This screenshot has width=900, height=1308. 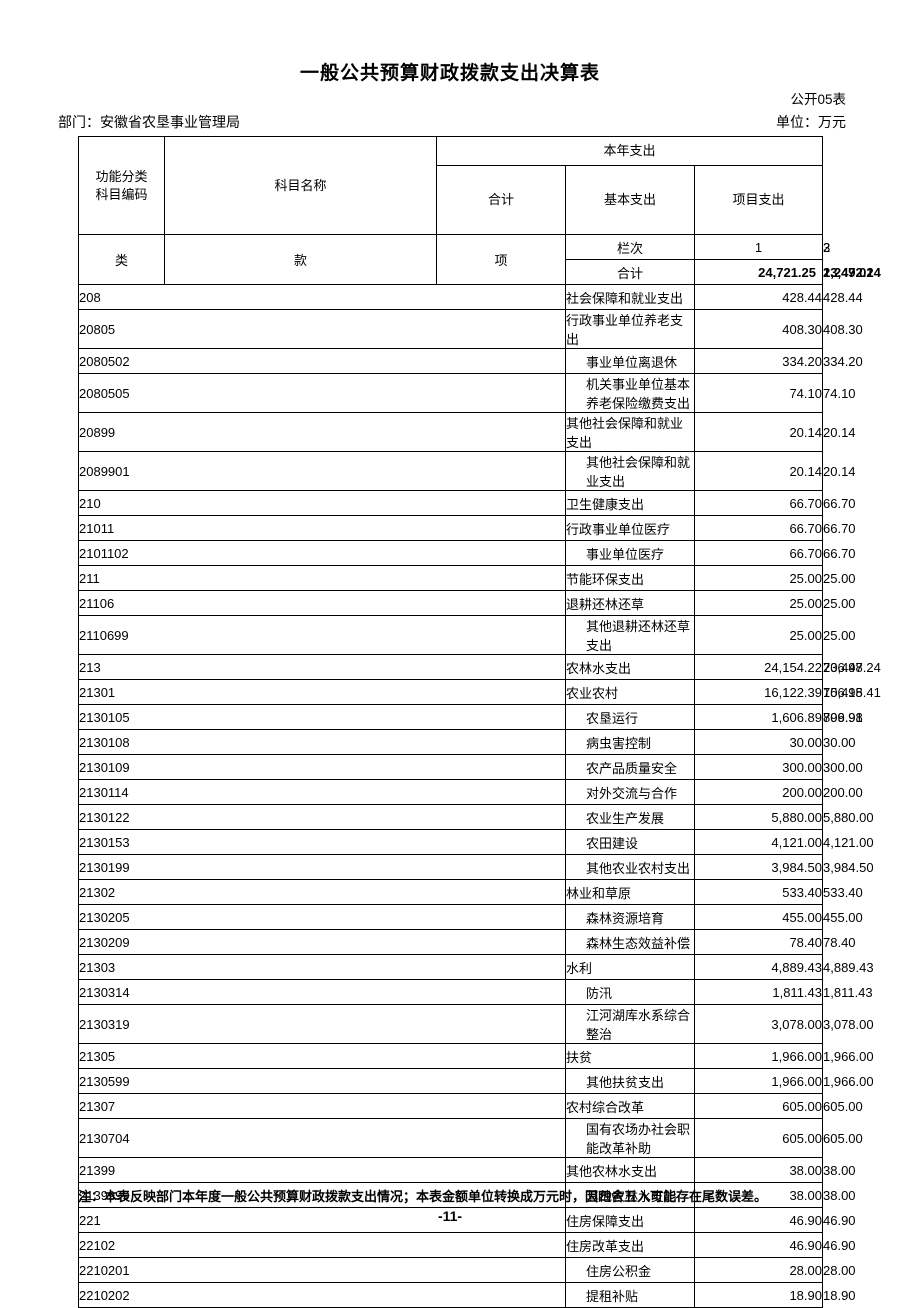 I want to click on table-row: 213 农林水支出 24,154.22 706.98 23,447.24, so click(x=479, y=667).